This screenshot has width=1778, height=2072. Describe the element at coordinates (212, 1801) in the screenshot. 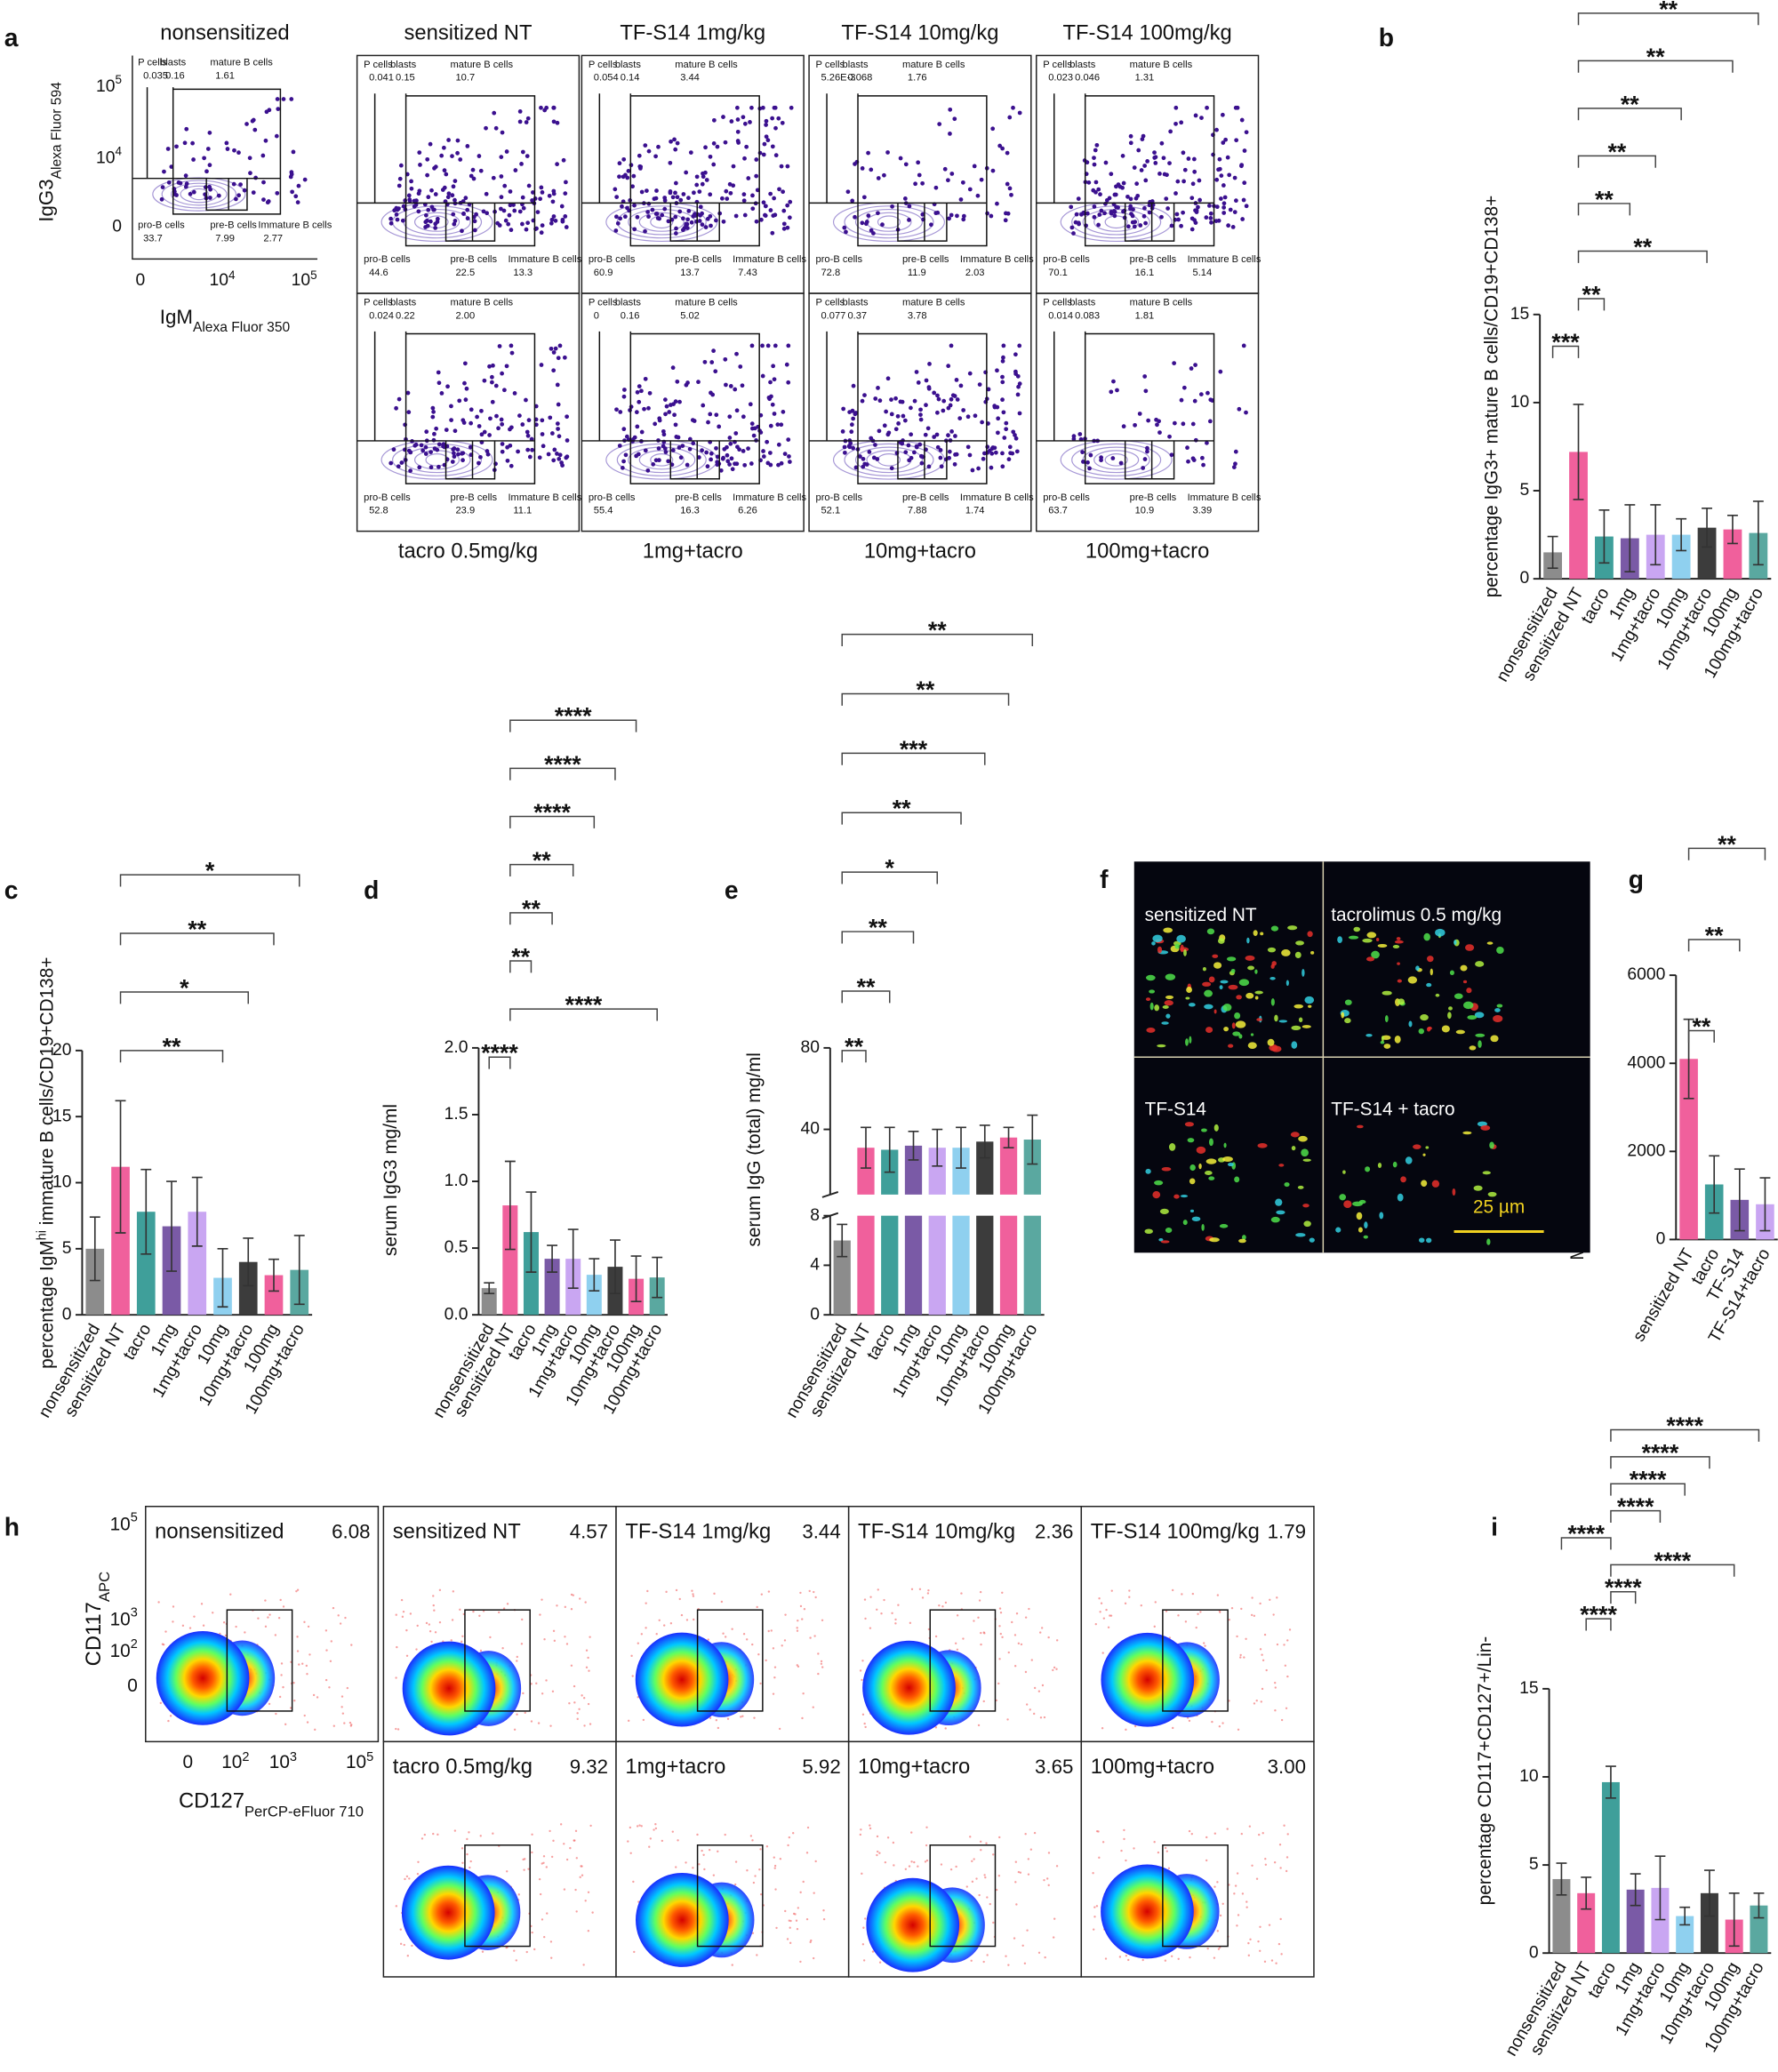

I see `x-axis-label-part: CD127` at that location.